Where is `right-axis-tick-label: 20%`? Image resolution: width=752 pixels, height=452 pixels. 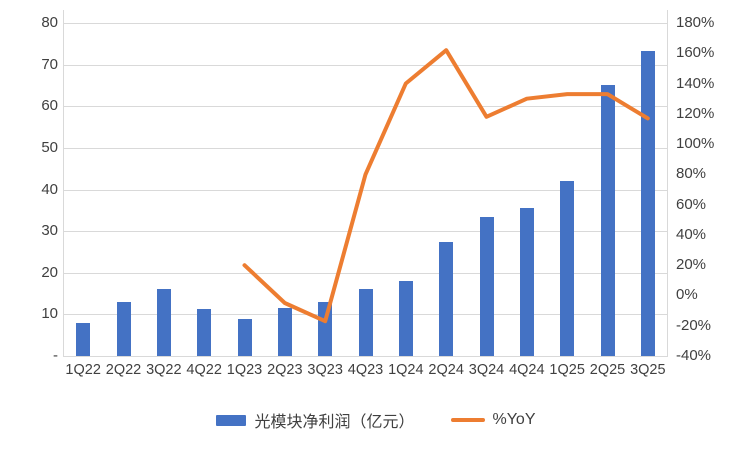 right-axis-tick-label: 20% is located at coordinates (691, 265).